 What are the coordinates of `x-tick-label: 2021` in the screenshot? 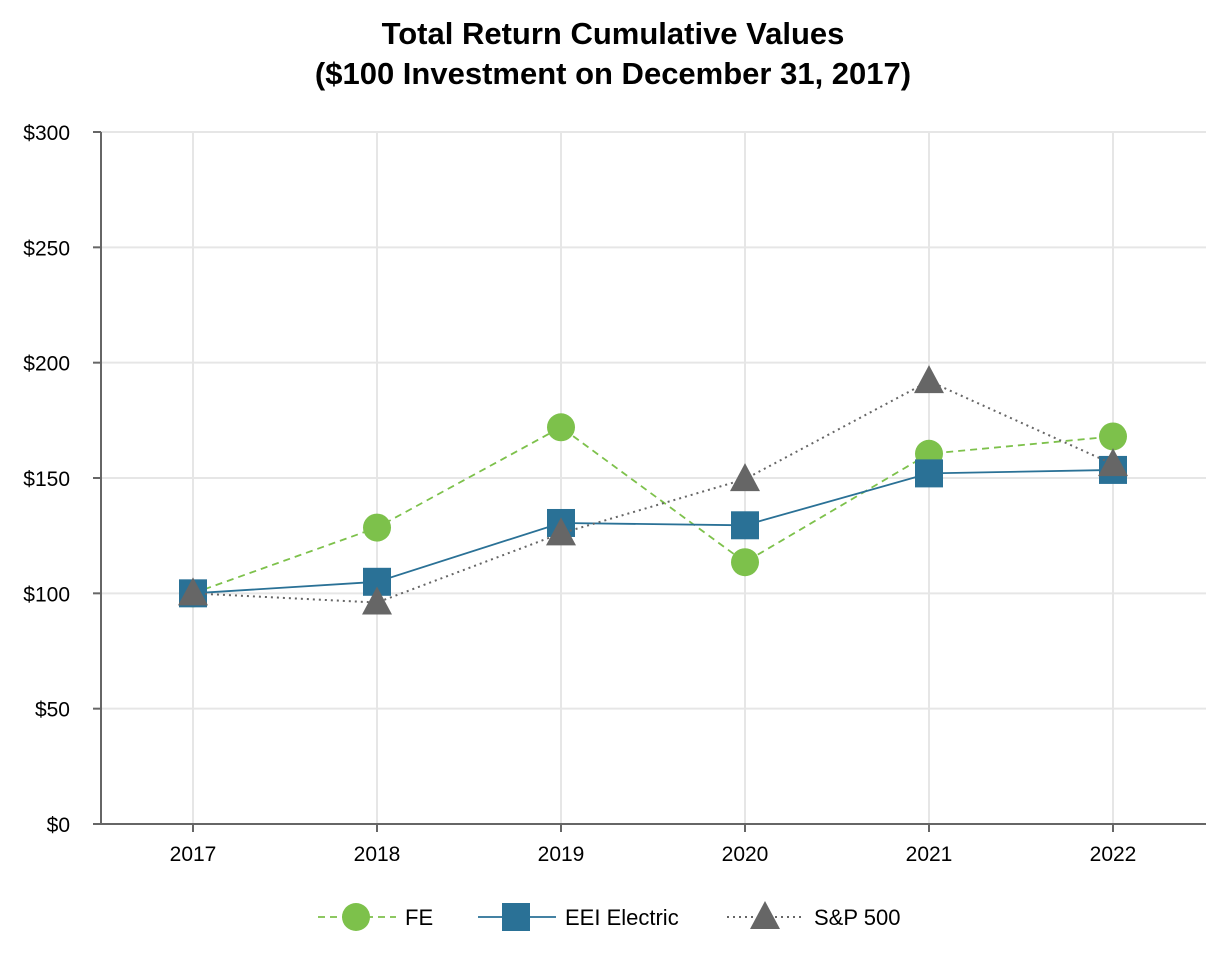 It's located at (929, 854).